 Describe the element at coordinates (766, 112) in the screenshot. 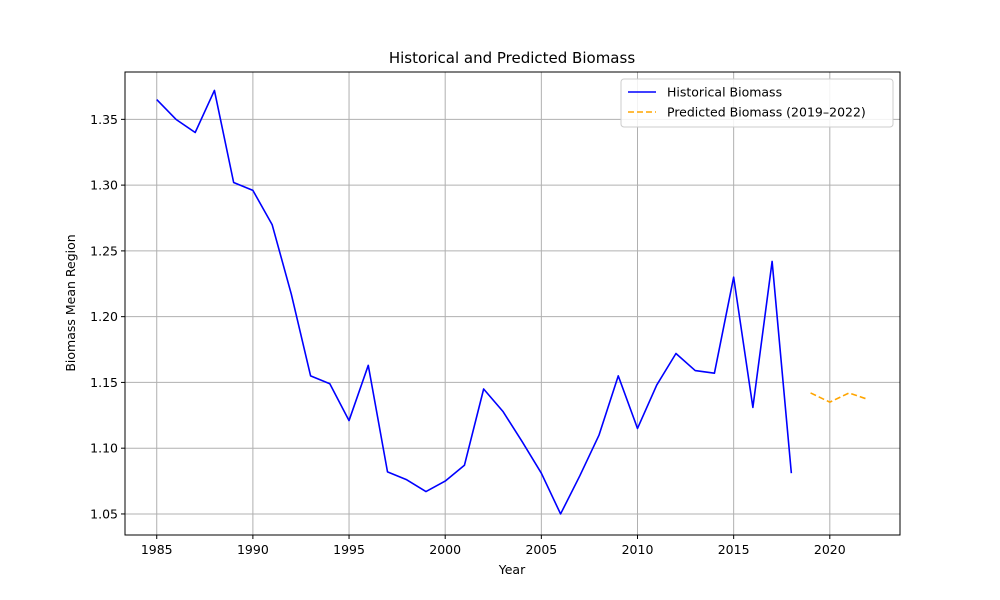

I see `legend-label: Predicted Biomass (2019–2022)` at that location.